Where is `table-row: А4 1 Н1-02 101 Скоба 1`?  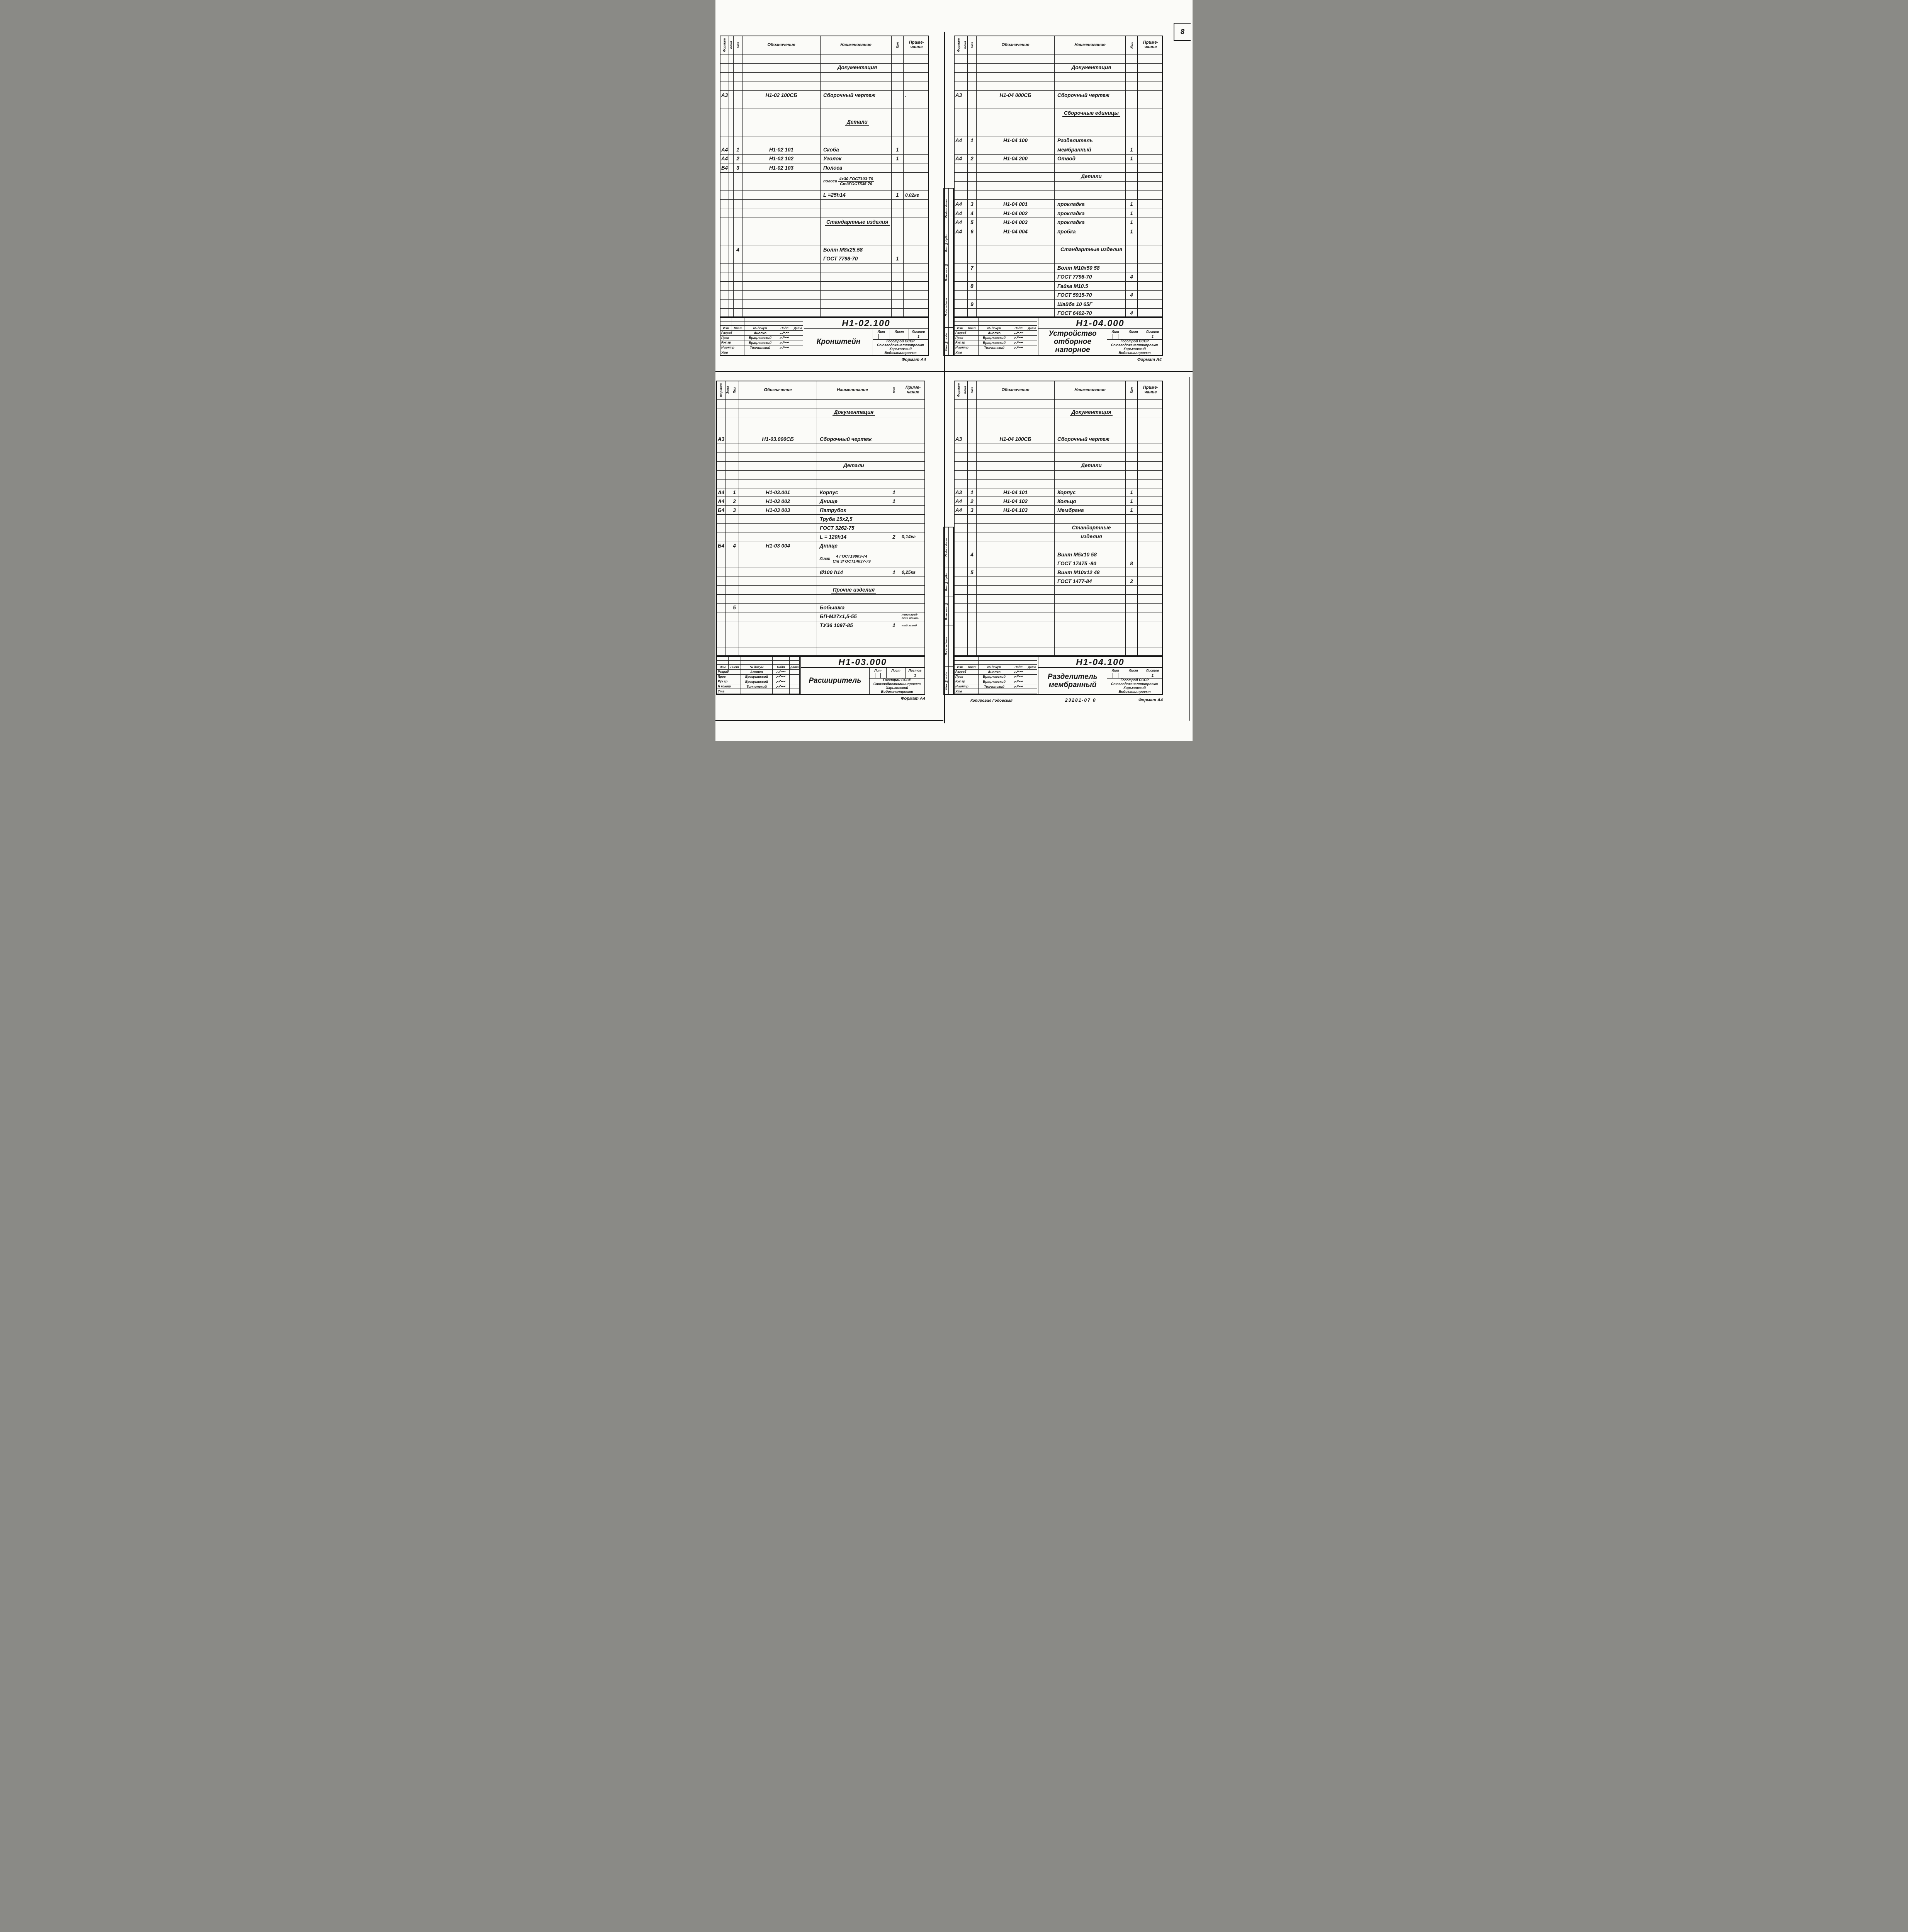 table-row: А4 1 Н1-02 101 Скоба 1 is located at coordinates (824, 150).